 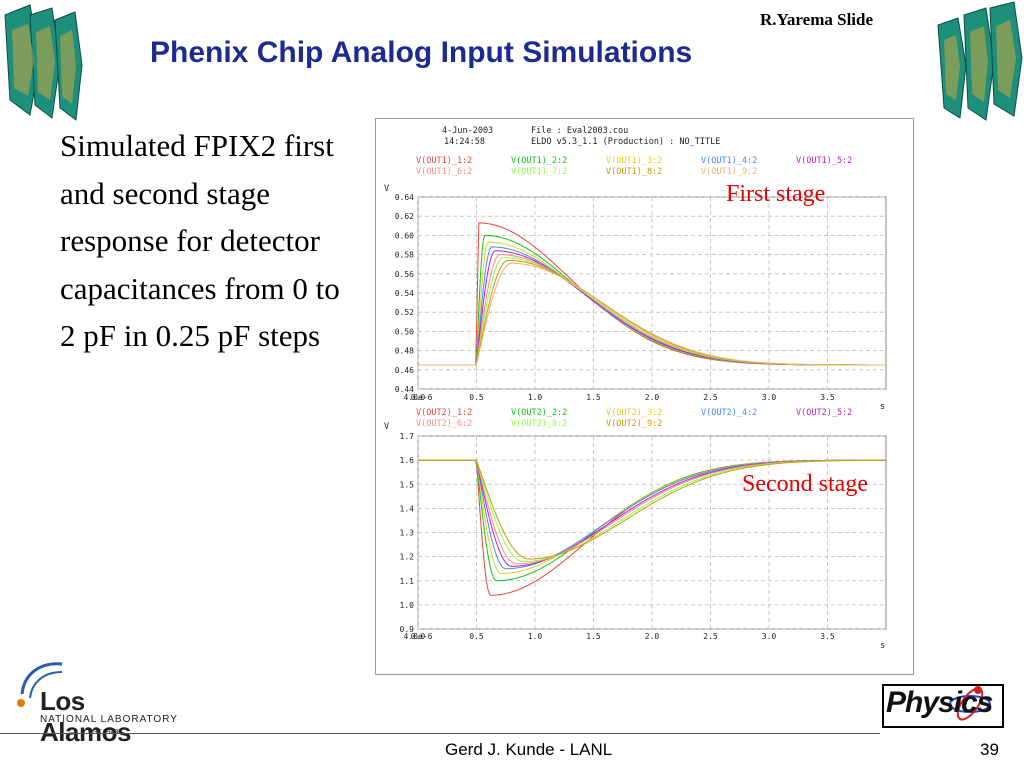 What do you see at coordinates (989, 749) in the screenshot?
I see `page-number: 39` at bounding box center [989, 749].